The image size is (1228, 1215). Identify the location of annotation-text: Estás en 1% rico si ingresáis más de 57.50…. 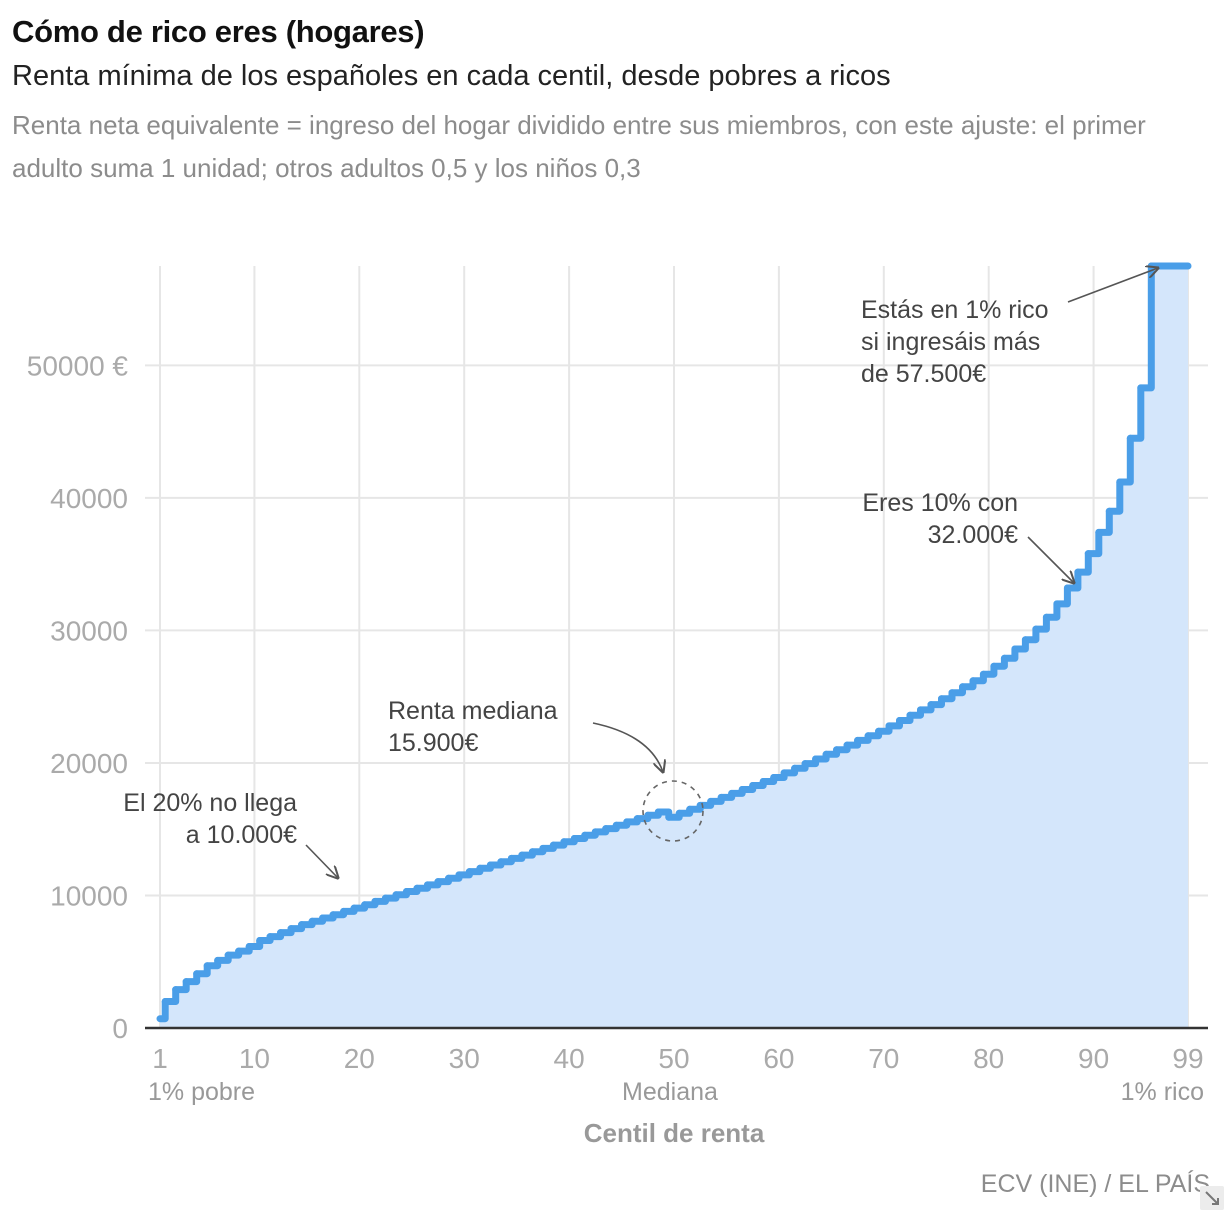
(955, 342).